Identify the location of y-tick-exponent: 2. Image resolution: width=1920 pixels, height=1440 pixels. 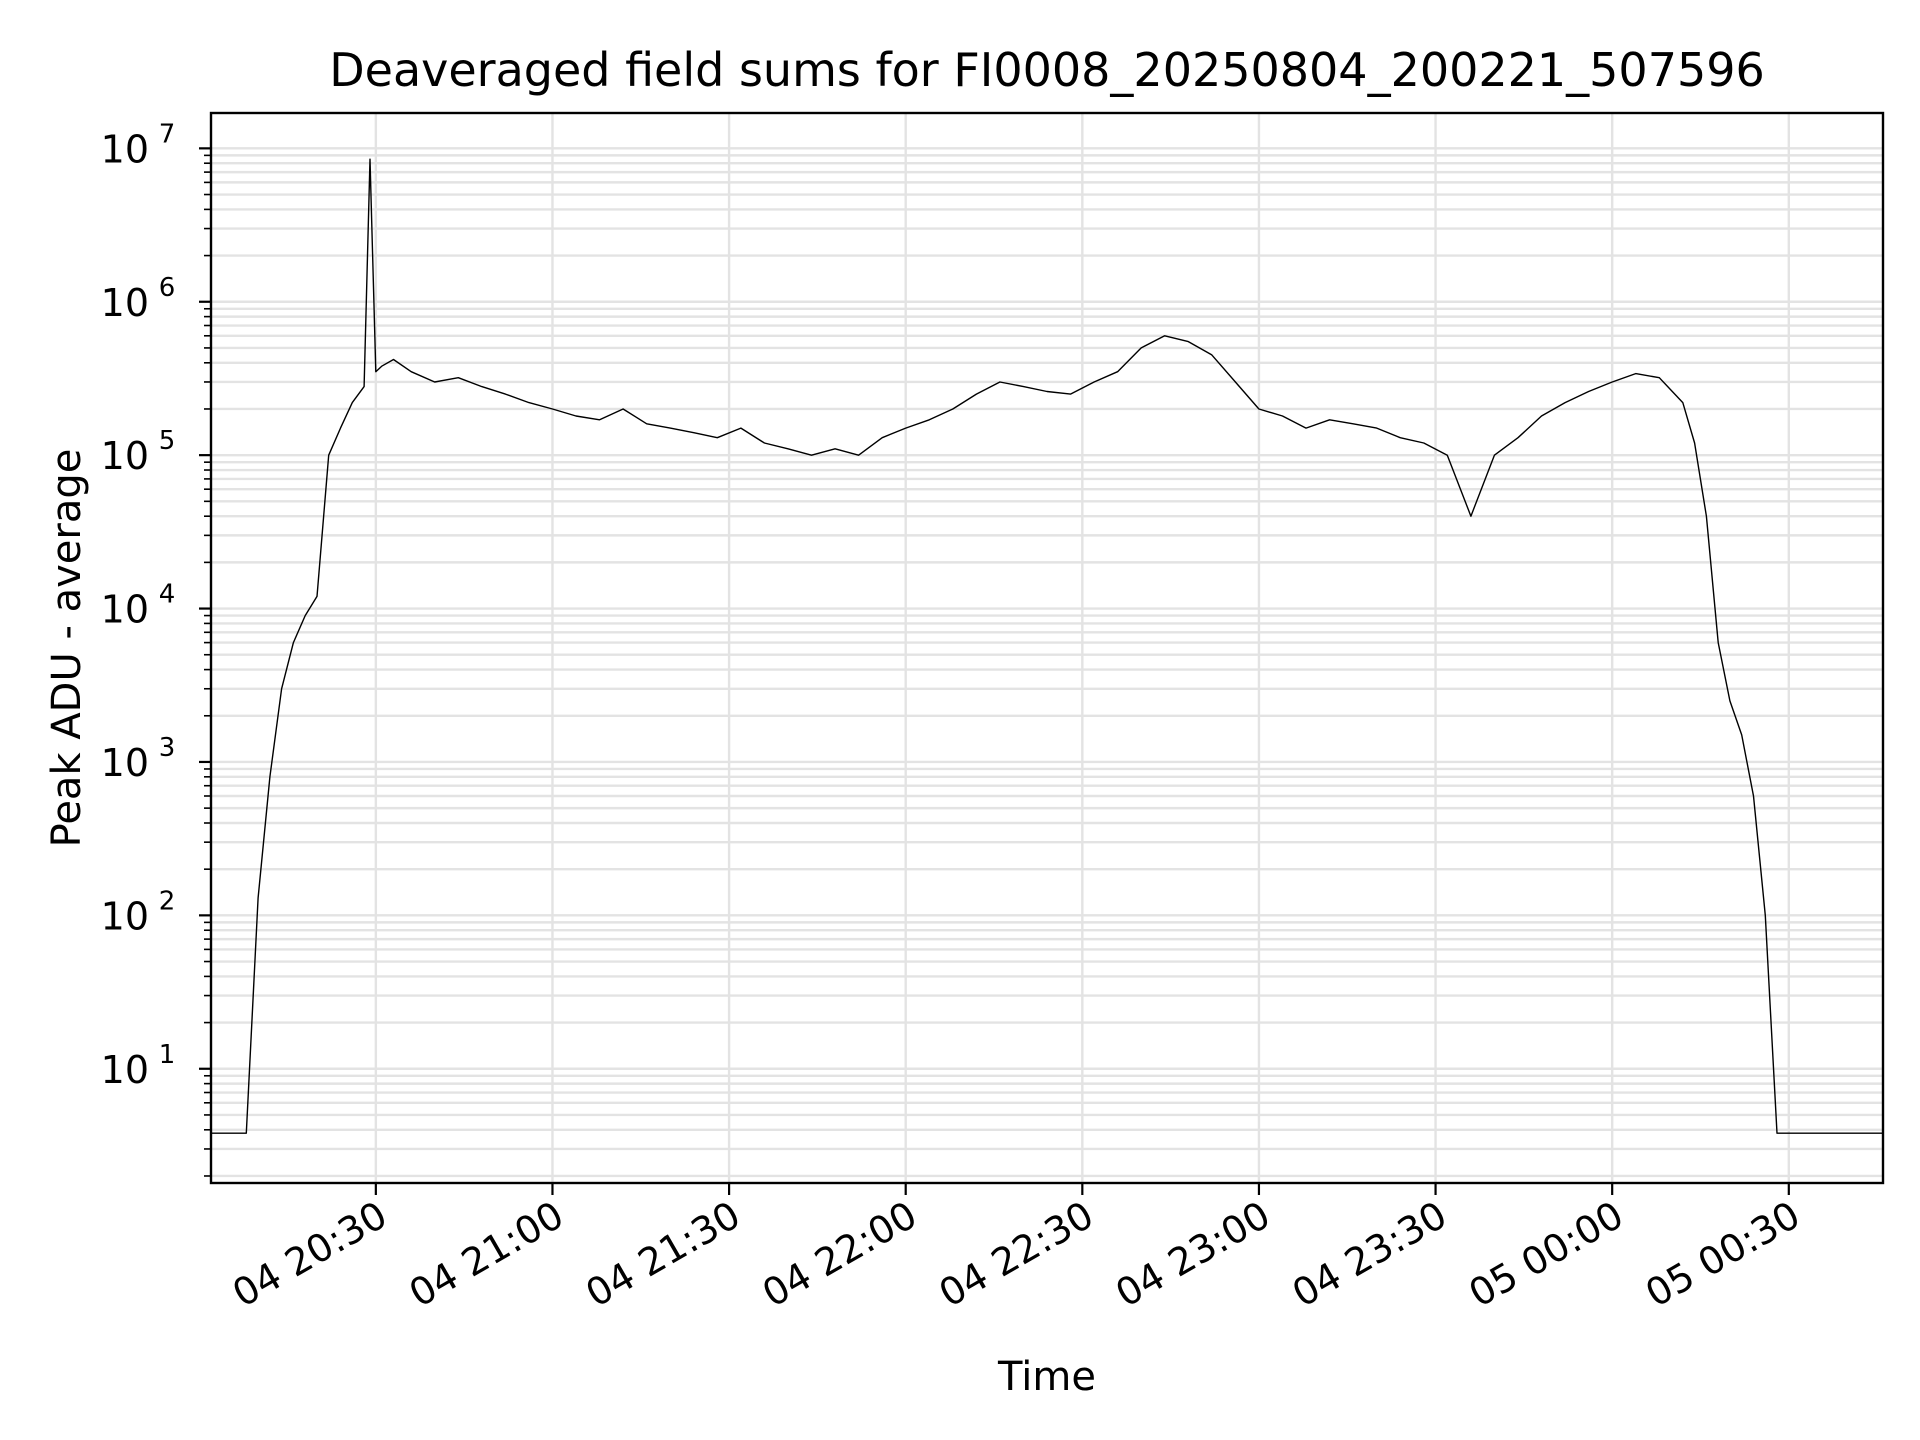
(167, 901).